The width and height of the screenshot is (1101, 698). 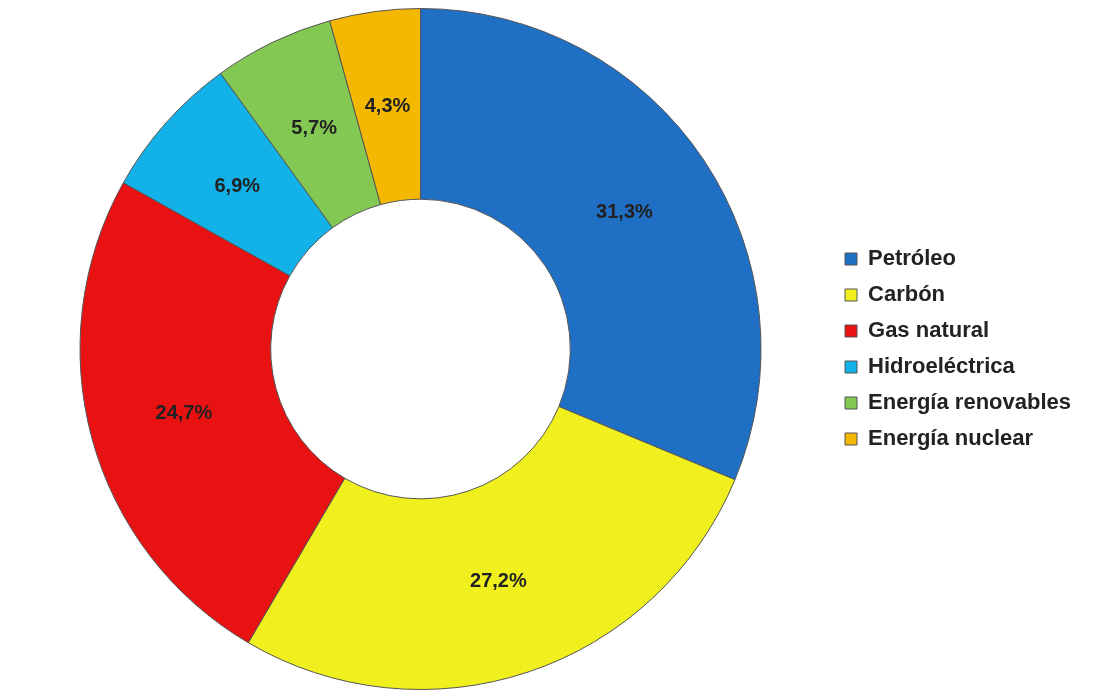 What do you see at coordinates (970, 402) in the screenshot?
I see `legend-label: Energía renovables` at bounding box center [970, 402].